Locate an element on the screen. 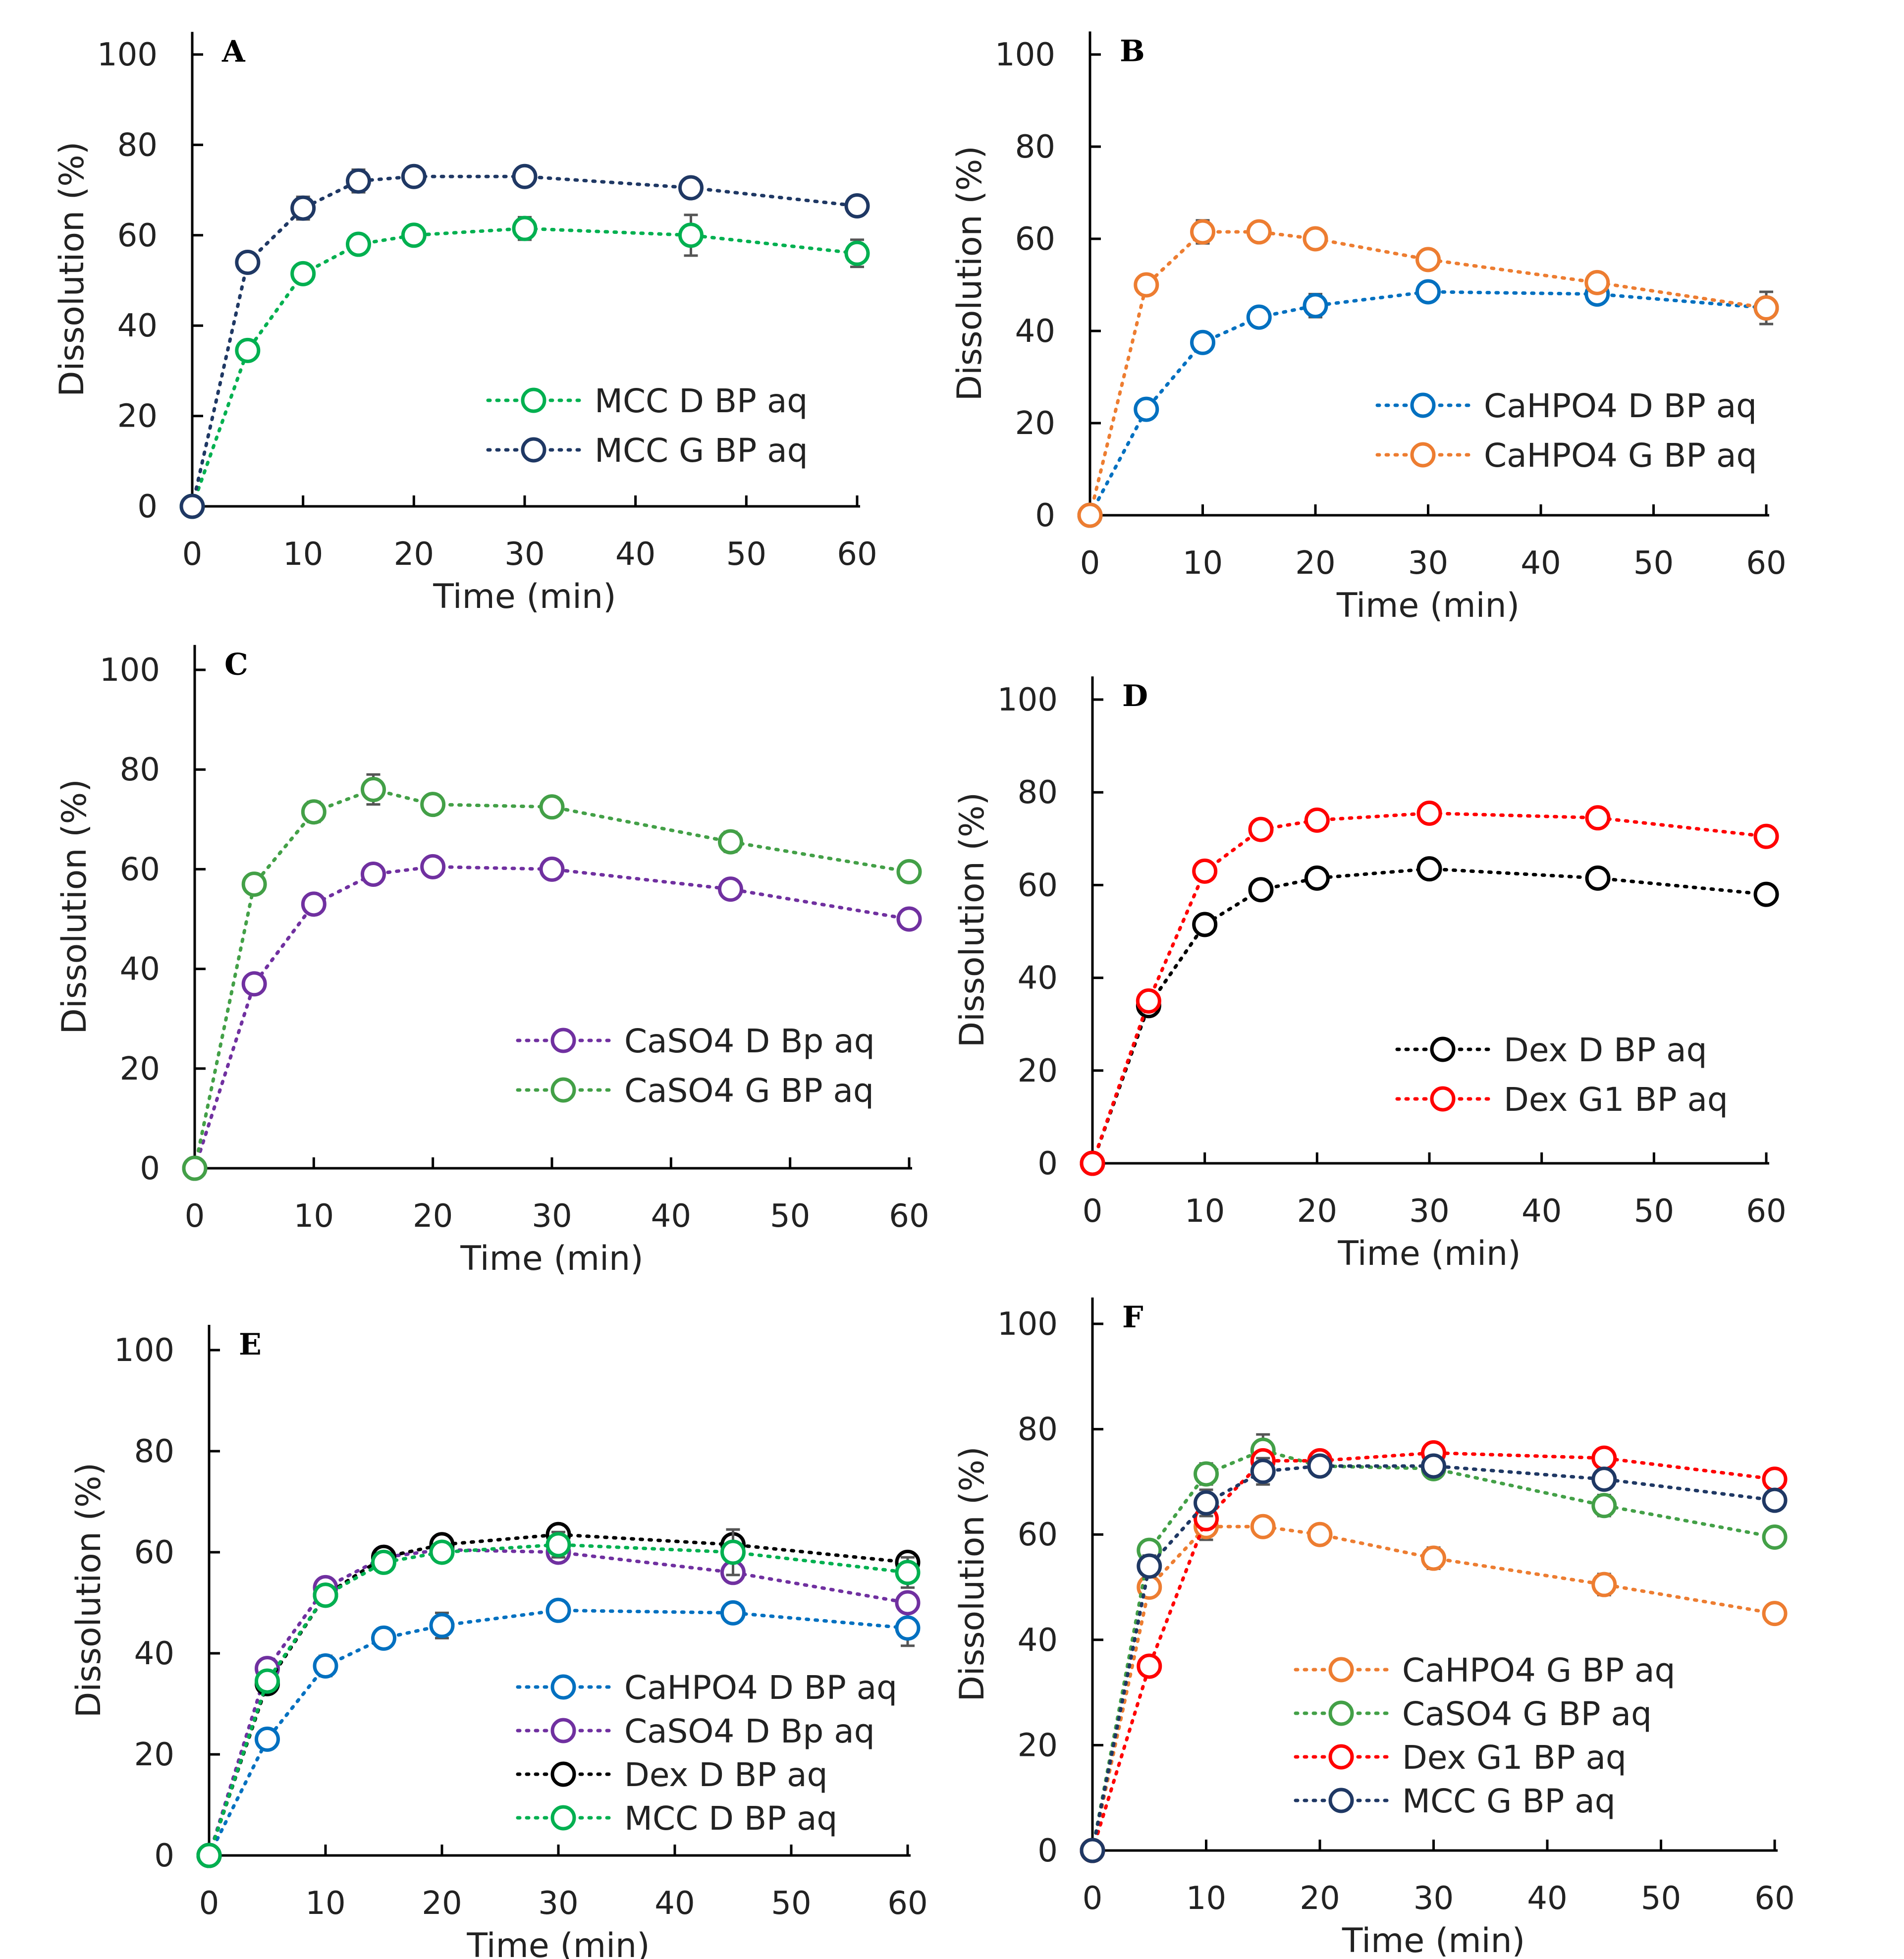 This screenshot has height=1959, width=1904. legend-label: CaHPO4 G BP aq is located at coordinates (1620, 455).